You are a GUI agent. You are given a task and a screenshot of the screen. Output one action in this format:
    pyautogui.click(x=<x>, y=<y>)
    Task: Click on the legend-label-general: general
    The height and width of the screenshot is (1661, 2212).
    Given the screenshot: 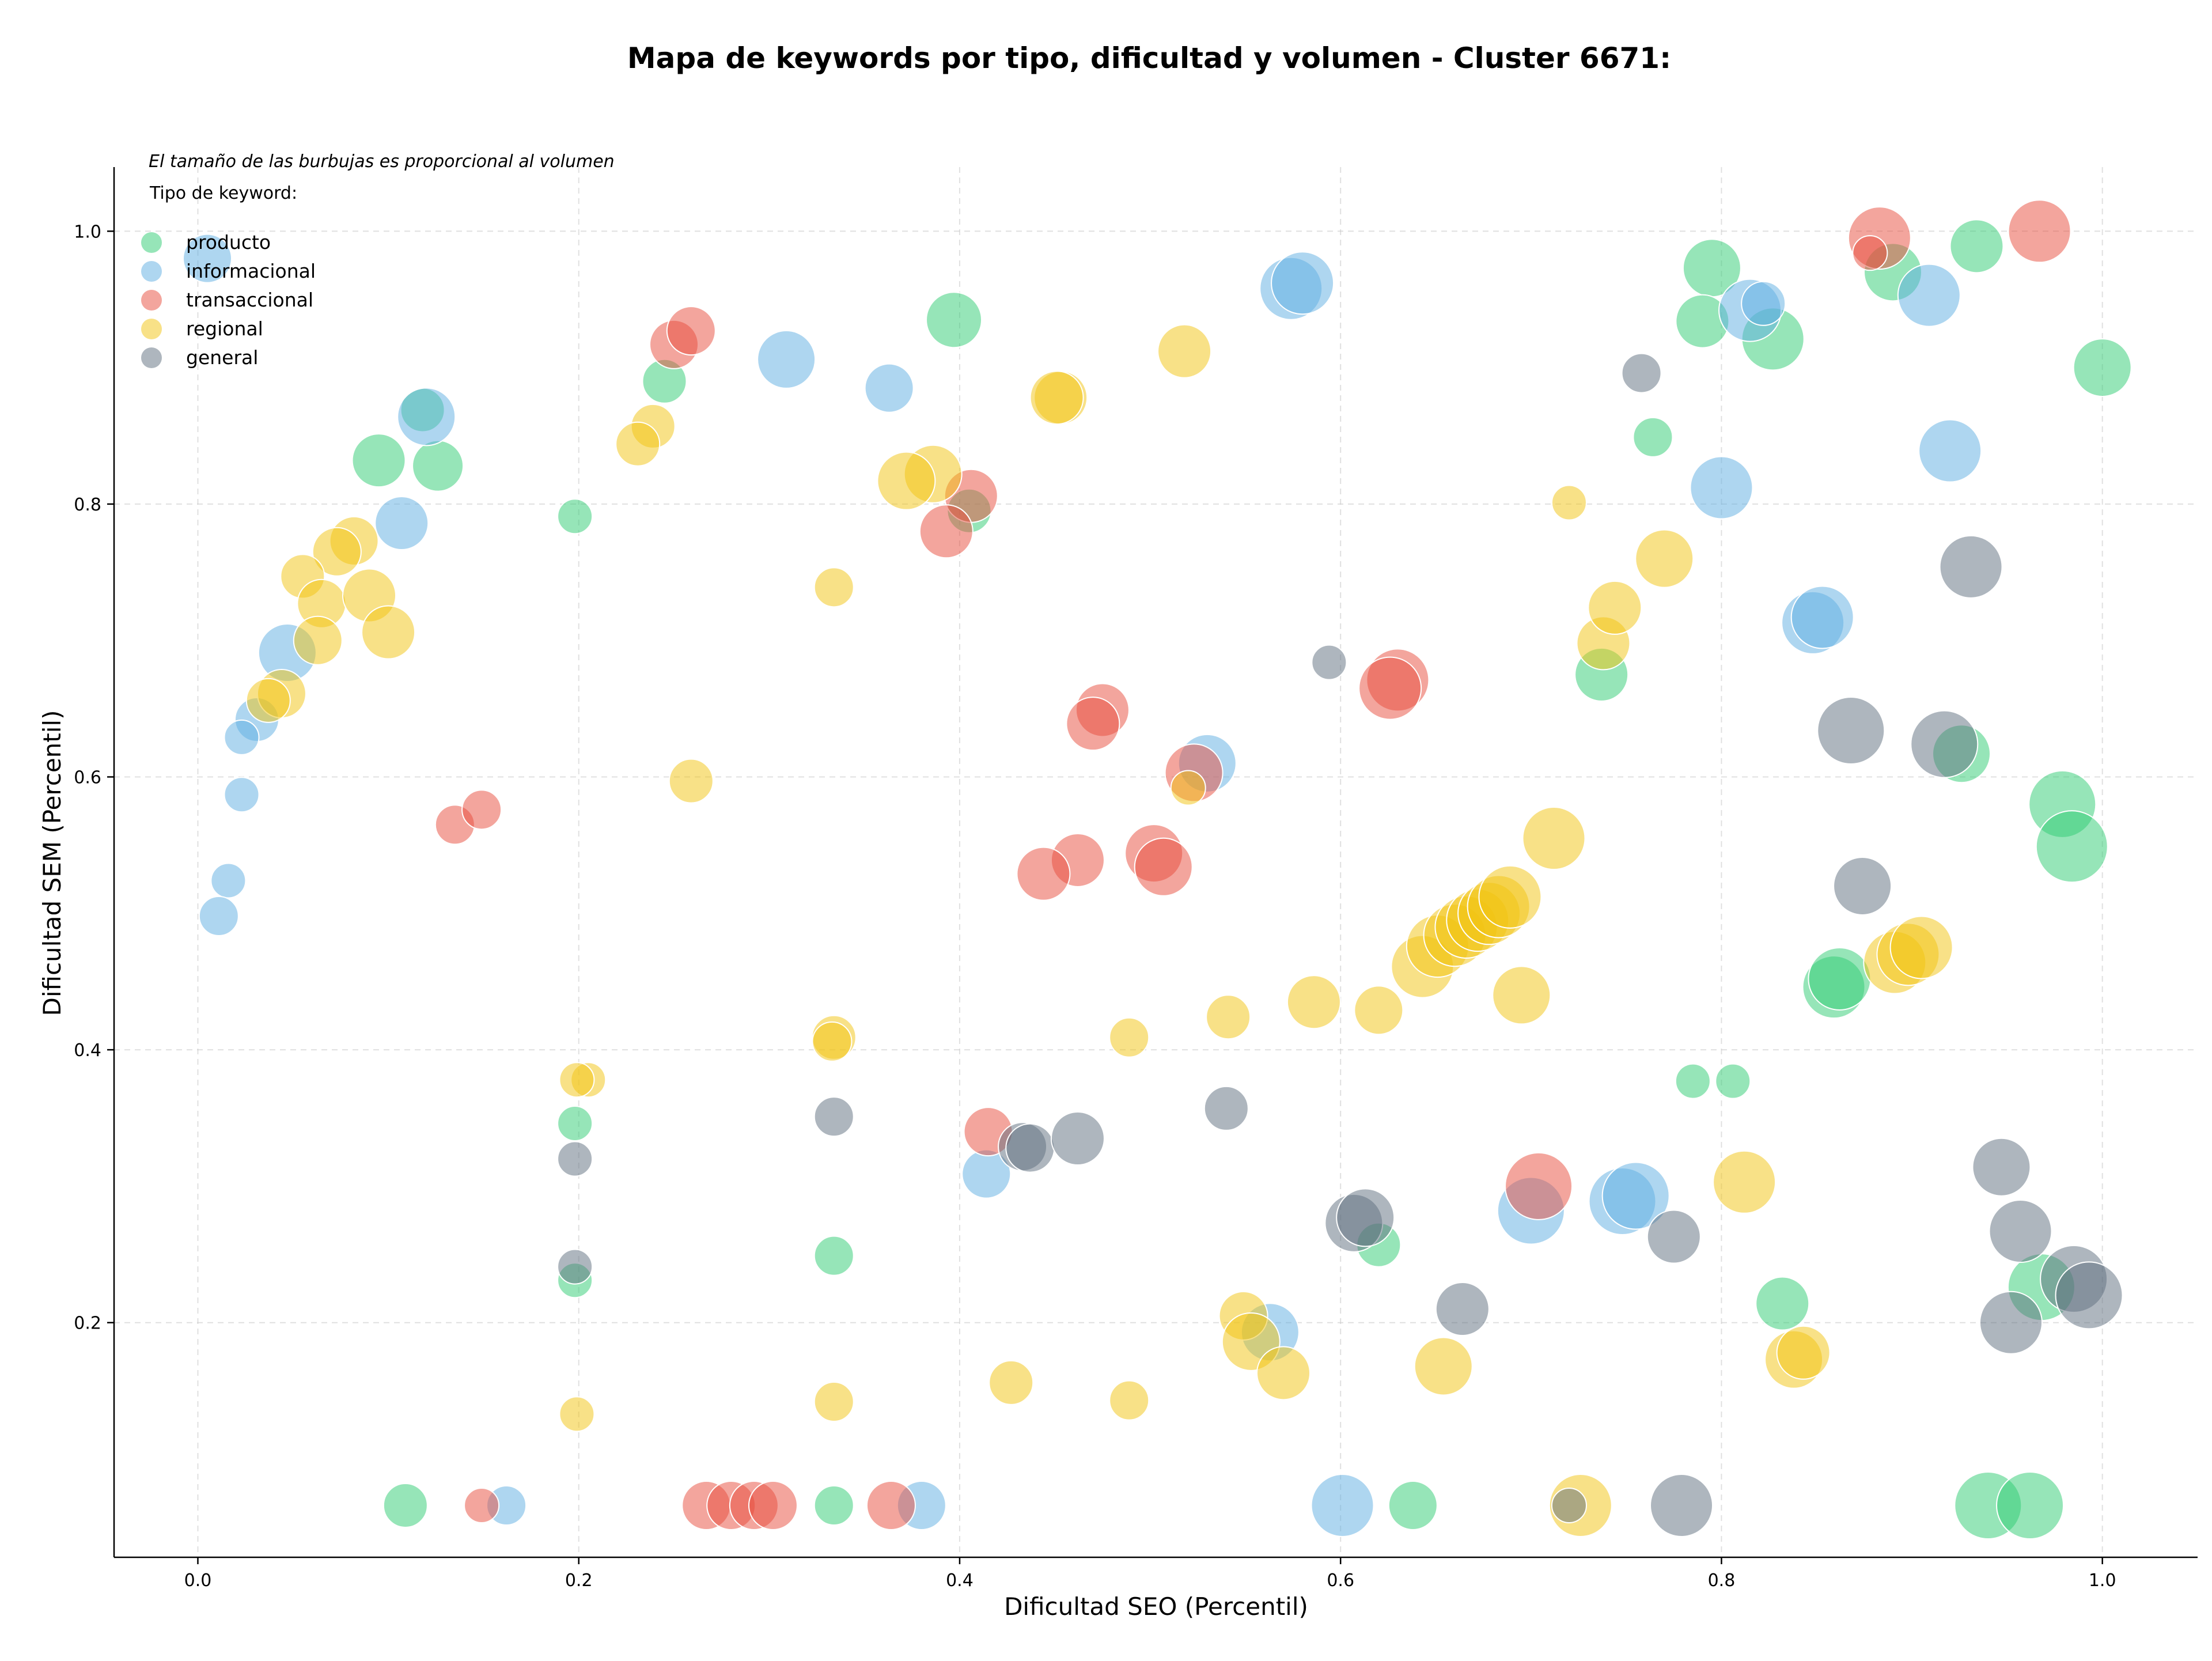 What is the action you would take?
    pyautogui.click(x=222, y=357)
    